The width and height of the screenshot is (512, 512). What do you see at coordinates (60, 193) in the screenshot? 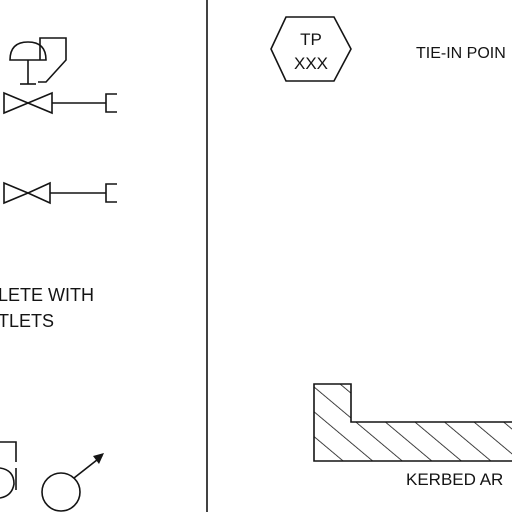
I see `manual-valve-symbol` at bounding box center [60, 193].